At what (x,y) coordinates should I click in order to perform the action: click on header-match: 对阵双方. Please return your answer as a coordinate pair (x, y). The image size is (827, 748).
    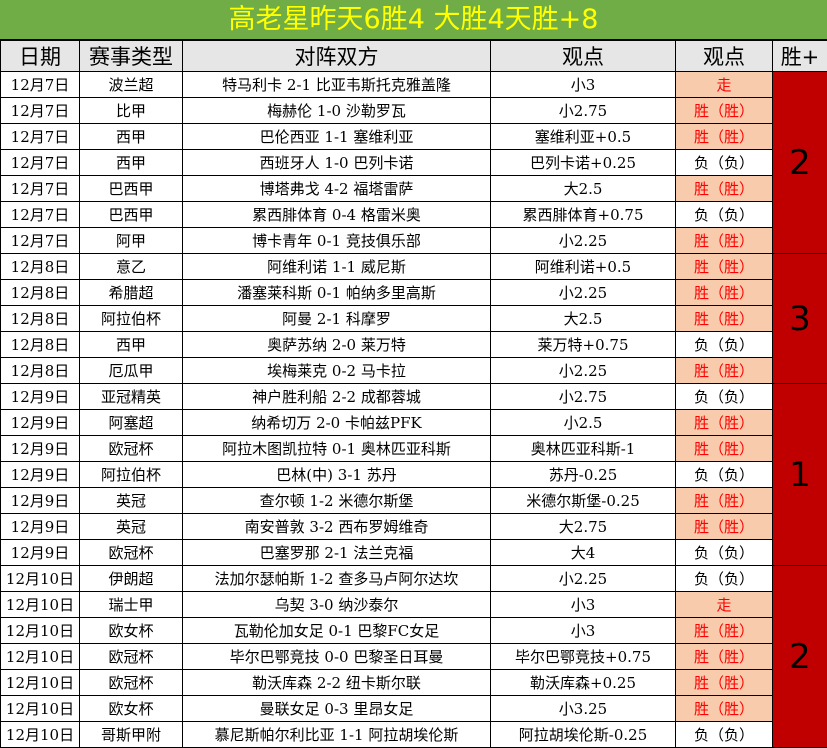
    Looking at the image, I should click on (337, 56).